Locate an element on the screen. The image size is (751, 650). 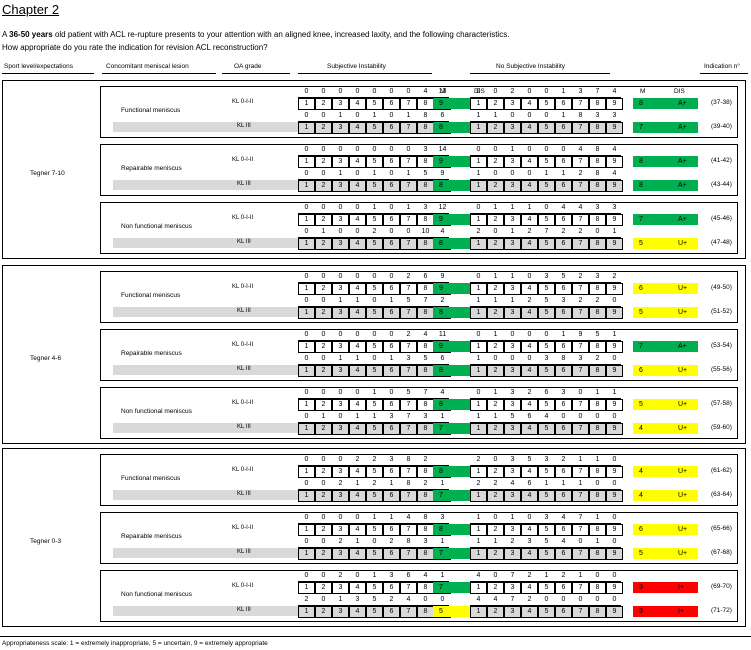
no-subjective-counts: 0 0 1 0 0 0 4 8 4 is located at coordinates (546, 150).